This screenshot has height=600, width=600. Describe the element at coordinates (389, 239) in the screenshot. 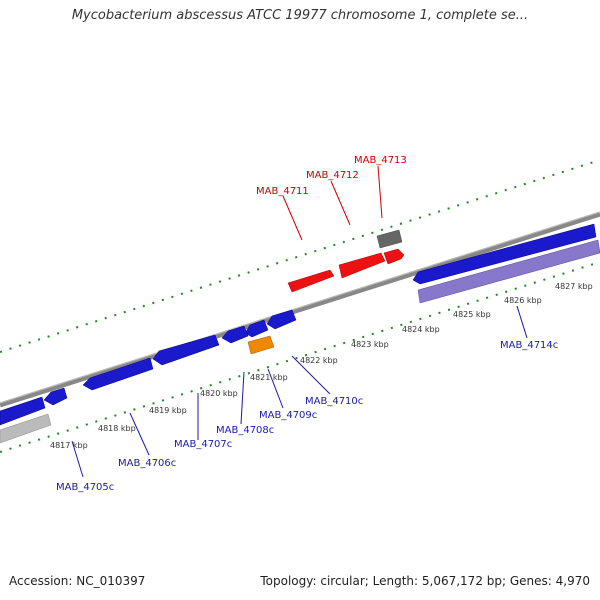

I see `gene-gray` at that location.